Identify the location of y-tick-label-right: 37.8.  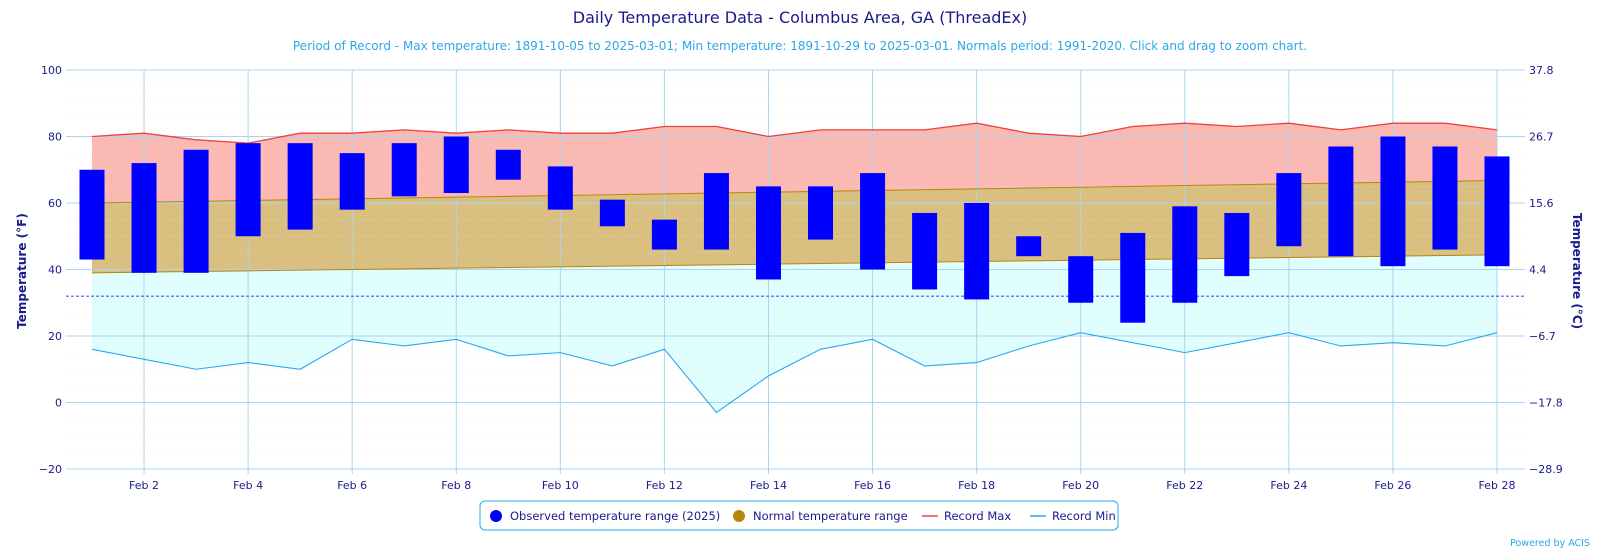
(1541, 70).